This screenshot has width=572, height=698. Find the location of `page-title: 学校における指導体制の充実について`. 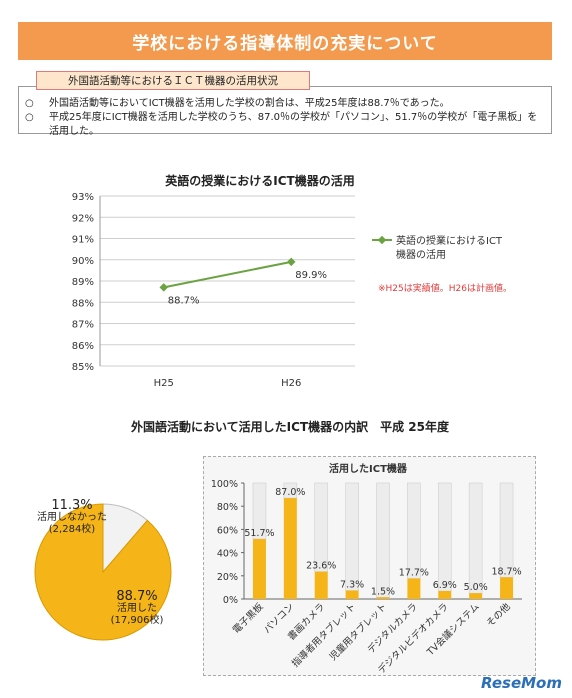

page-title: 学校における指導体制の充実について is located at coordinates (285, 41).